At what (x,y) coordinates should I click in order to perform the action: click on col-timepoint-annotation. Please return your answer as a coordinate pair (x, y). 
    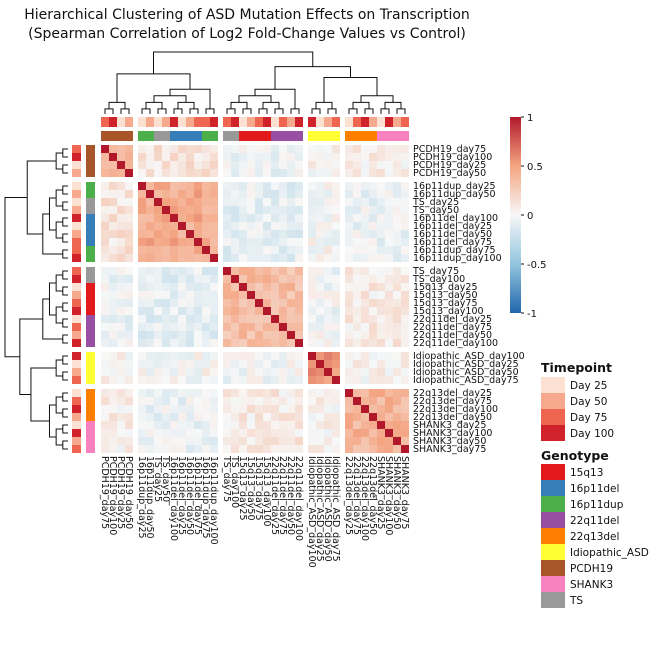
    Looking at the image, I should click on (174, 122).